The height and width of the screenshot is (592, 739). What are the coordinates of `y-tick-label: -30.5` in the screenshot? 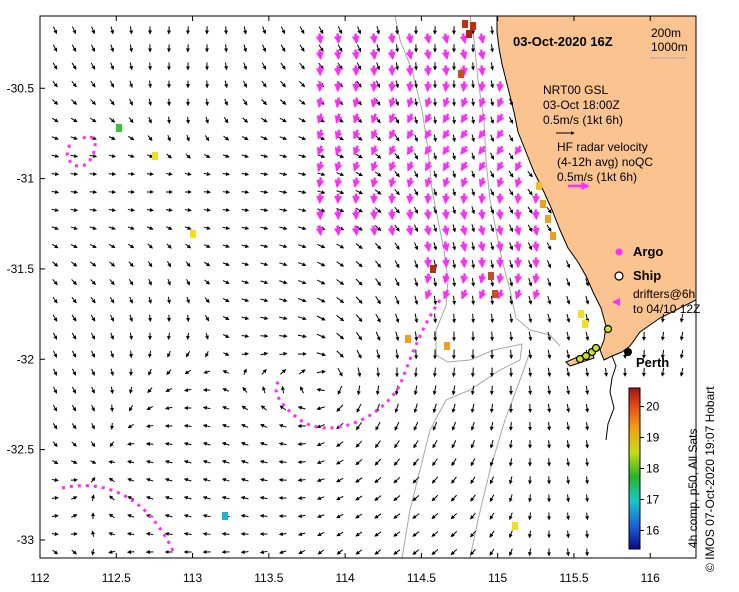 It's located at (21, 88).